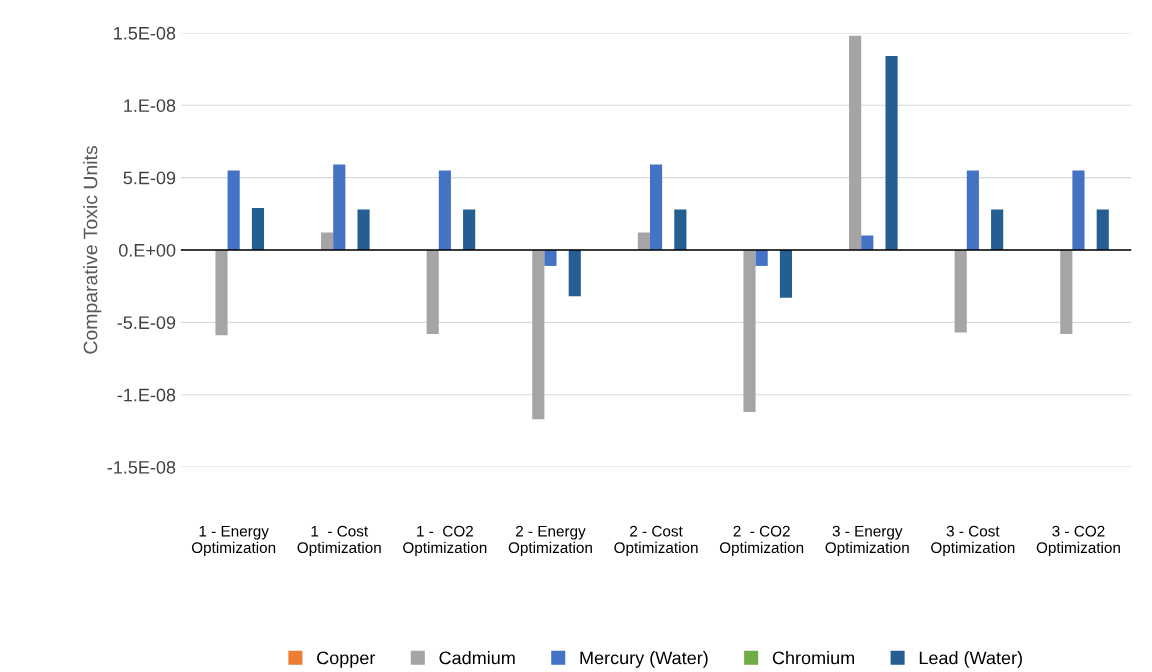  What do you see at coordinates (147, 250) in the screenshot?
I see `y-tick-label: 0.E+00` at bounding box center [147, 250].